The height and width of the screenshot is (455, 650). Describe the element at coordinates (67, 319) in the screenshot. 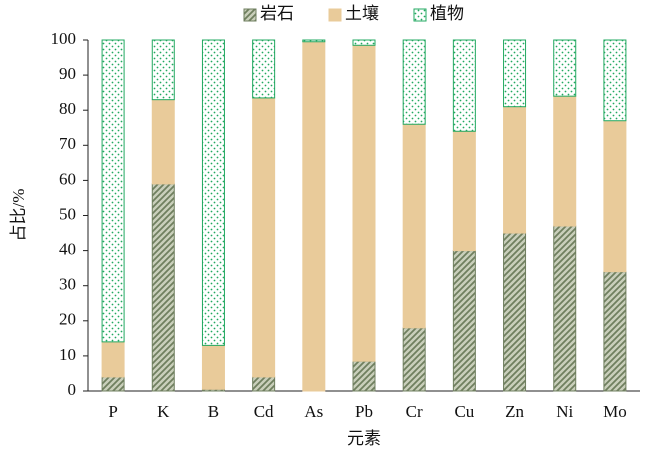

I see `y-tick-label: 20` at that location.